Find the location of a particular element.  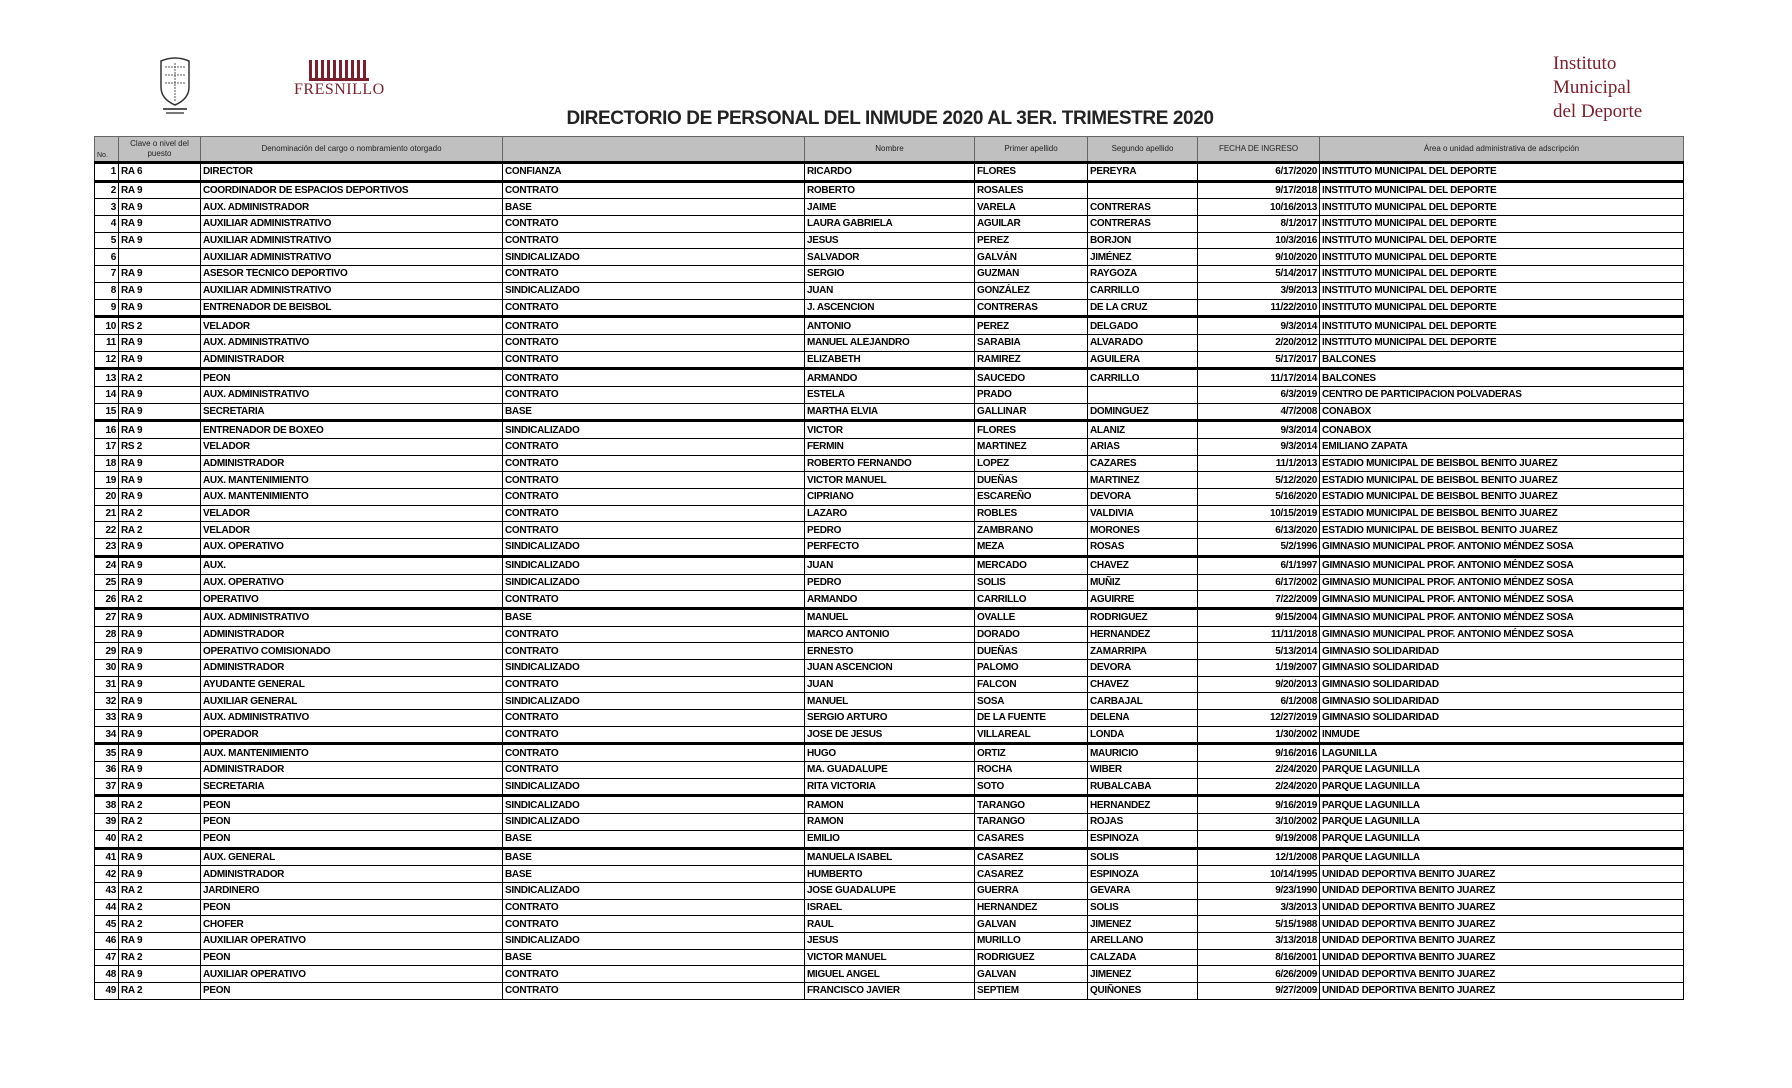

cell-nombre: ANTONIO is located at coordinates (889, 325).